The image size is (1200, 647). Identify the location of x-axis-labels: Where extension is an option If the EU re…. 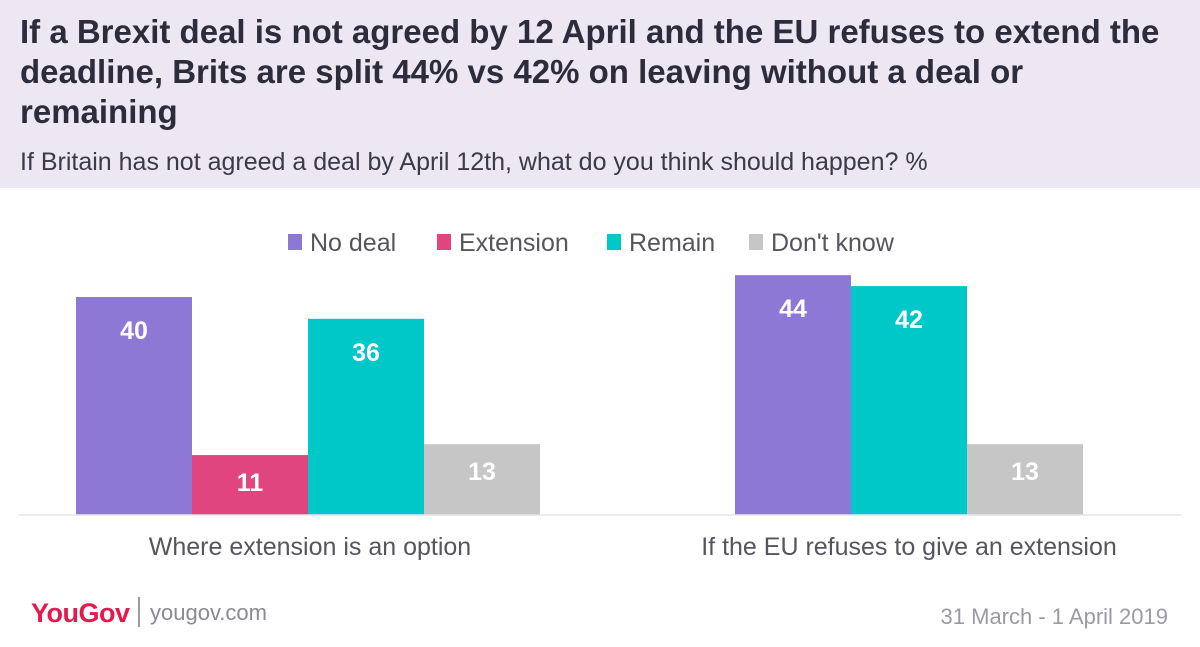
(633, 547).